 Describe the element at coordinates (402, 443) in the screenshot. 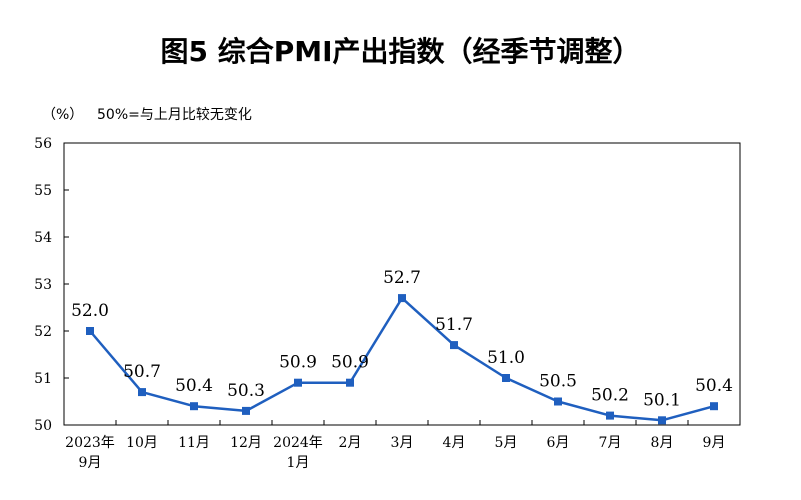

I see `x-tick-label: 3月` at that location.